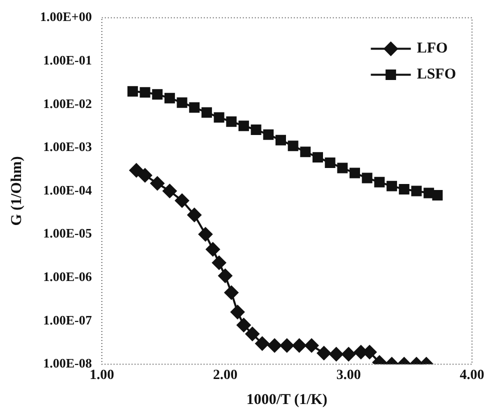 This screenshot has width=490, height=417. What do you see at coordinates (432, 48) in the screenshot?
I see `legend-label: LFO` at bounding box center [432, 48].